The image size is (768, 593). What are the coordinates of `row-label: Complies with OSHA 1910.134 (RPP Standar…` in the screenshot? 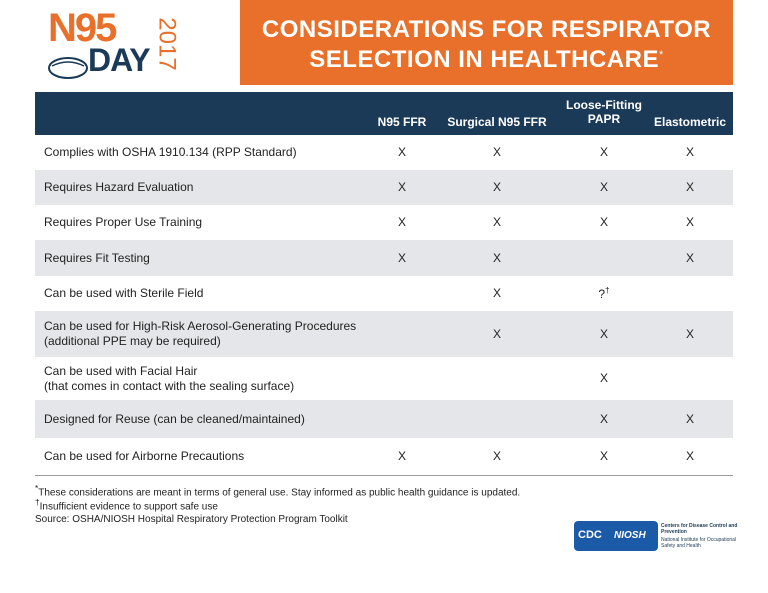 It's located at (170, 152).